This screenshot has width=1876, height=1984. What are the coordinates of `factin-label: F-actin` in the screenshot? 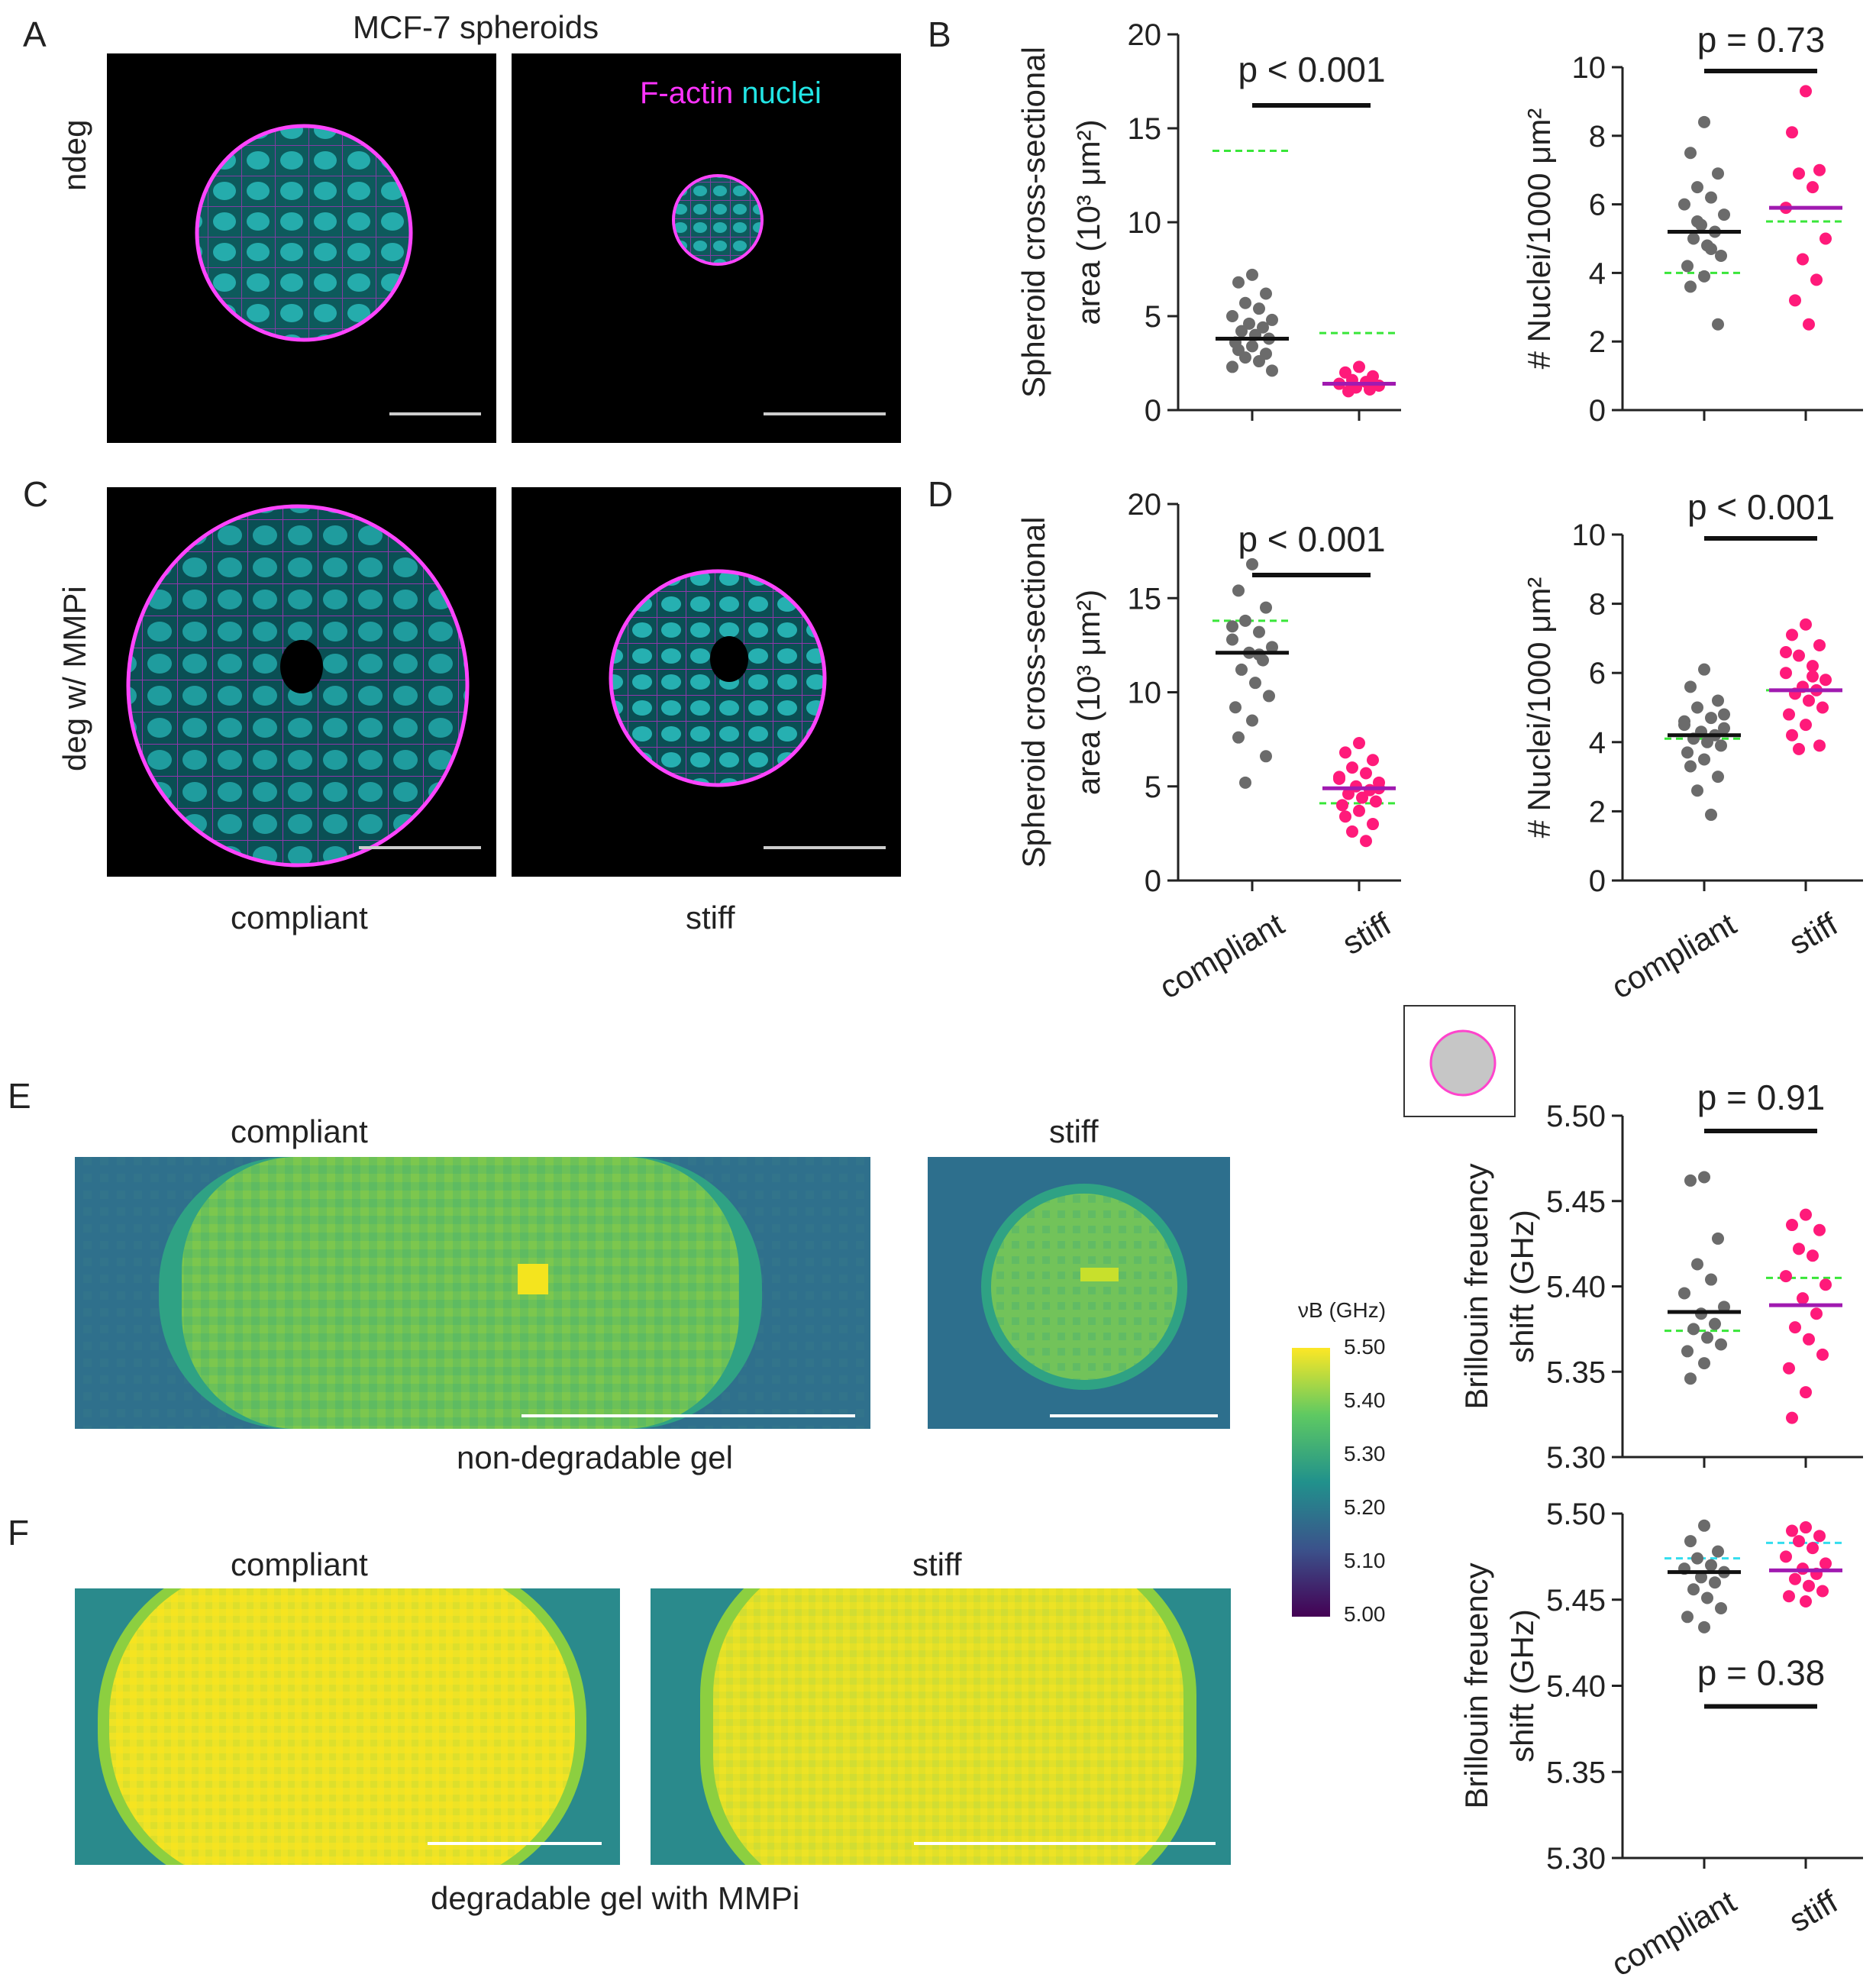 It's located at (687, 93).